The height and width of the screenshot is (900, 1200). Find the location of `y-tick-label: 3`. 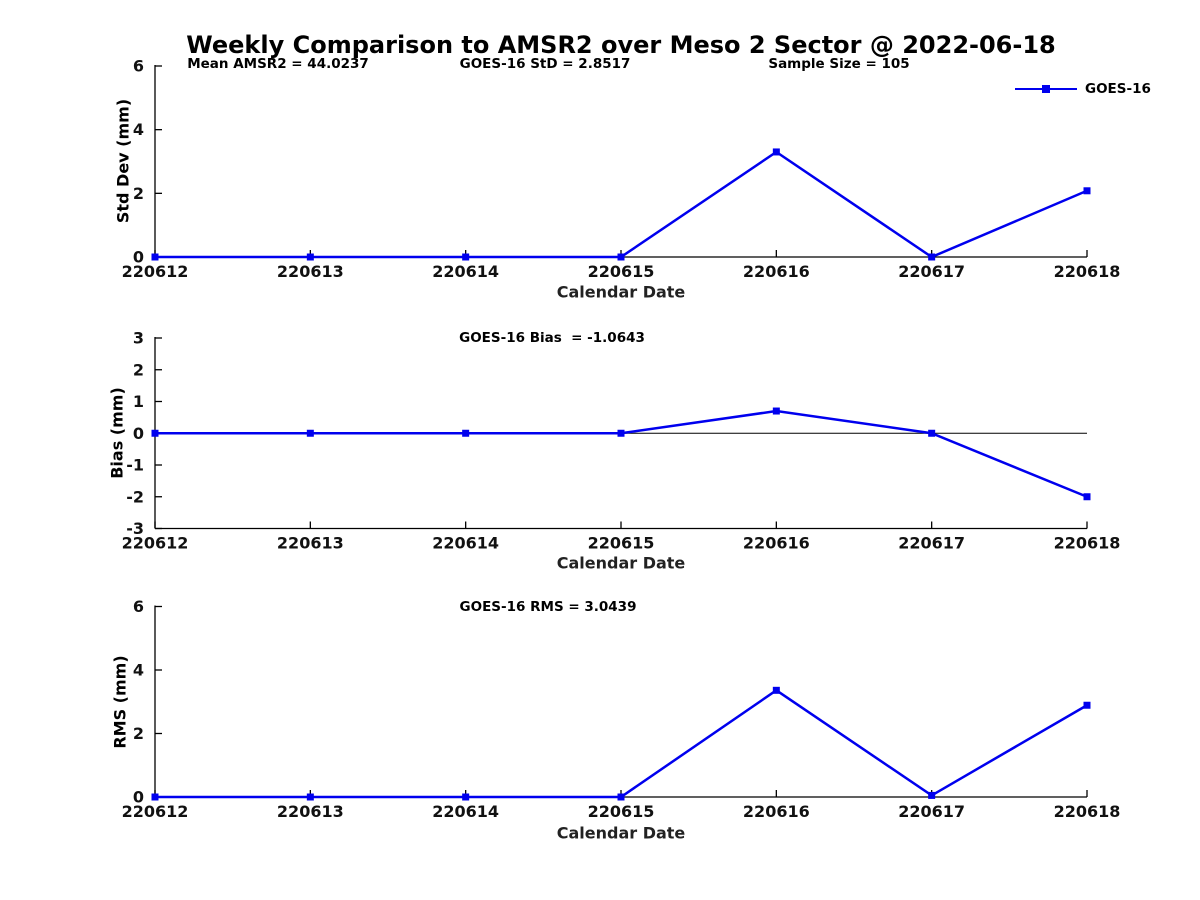

y-tick-label: 3 is located at coordinates (138, 338).